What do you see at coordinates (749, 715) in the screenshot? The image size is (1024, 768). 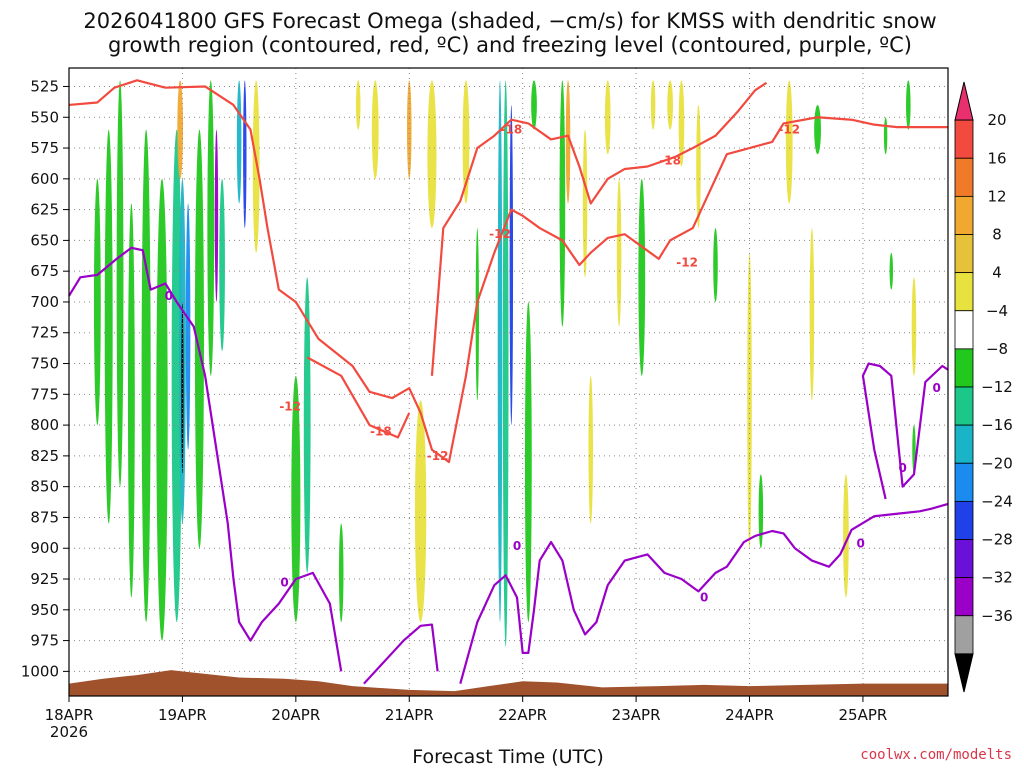 I see `x-tick-label: 24APR` at bounding box center [749, 715].